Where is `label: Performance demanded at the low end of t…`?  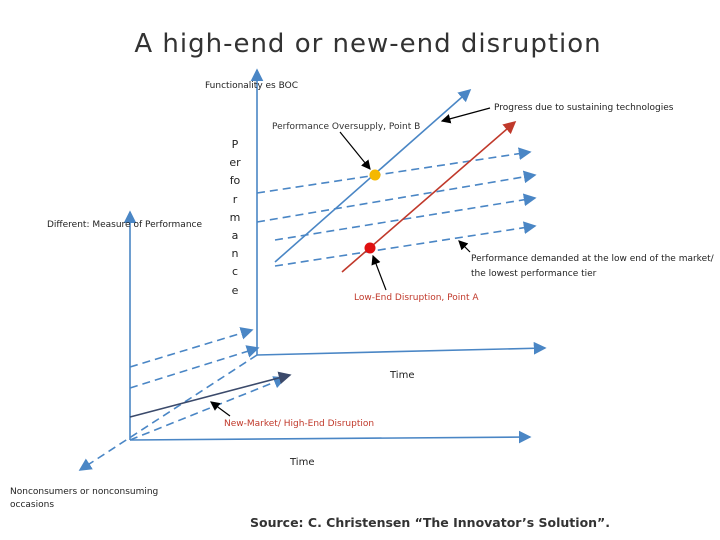
label: Performance demanded at the low end of t… is located at coordinates (593, 259).